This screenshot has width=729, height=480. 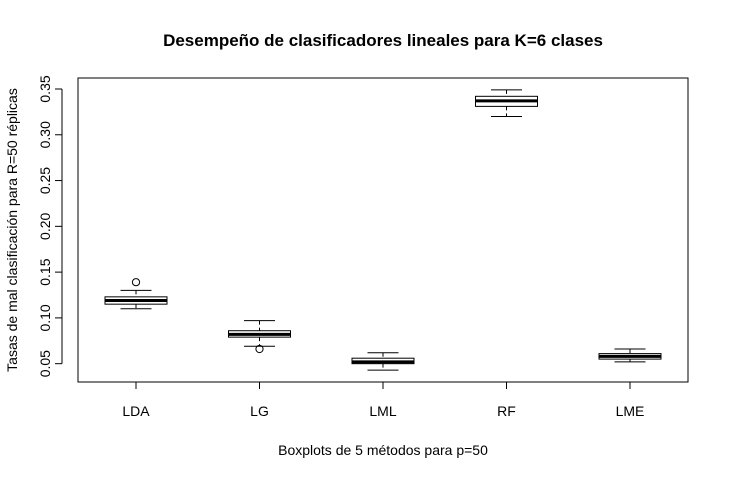 What do you see at coordinates (136, 411) in the screenshot?
I see `x-tick-label: LDA` at bounding box center [136, 411].